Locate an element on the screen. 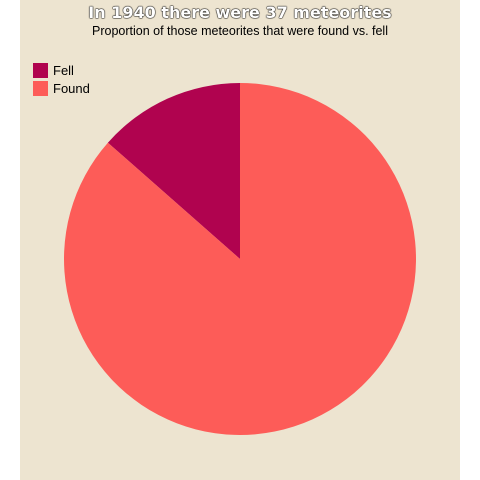 The width and height of the screenshot is (480, 480). legend: Fell Found is located at coordinates (61, 79).